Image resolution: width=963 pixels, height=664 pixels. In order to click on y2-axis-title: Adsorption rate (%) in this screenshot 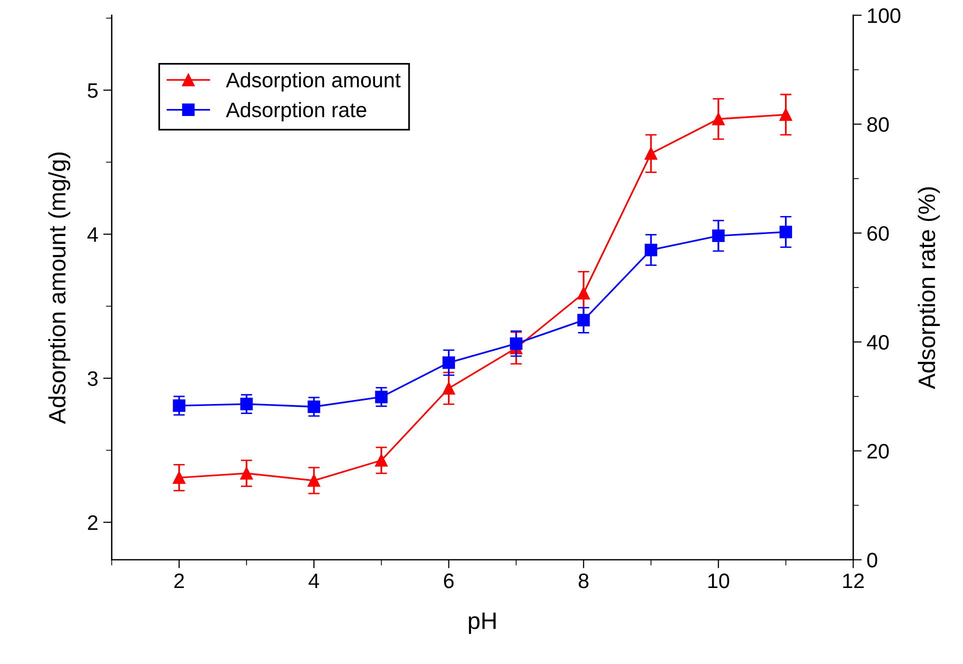, I will do `click(929, 288)`.